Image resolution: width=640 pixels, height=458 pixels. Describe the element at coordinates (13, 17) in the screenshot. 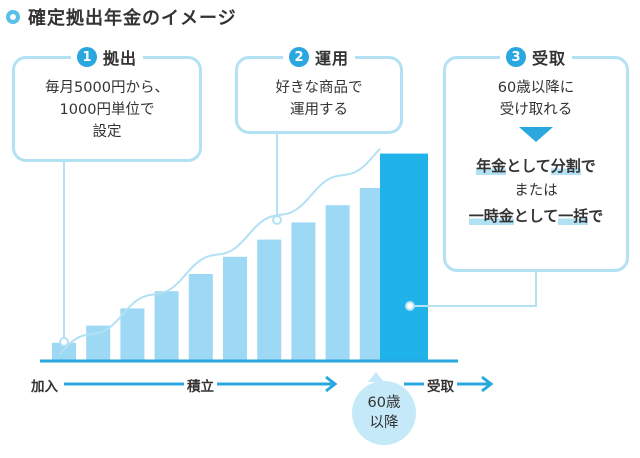

I see `title-bullet-icon` at that location.